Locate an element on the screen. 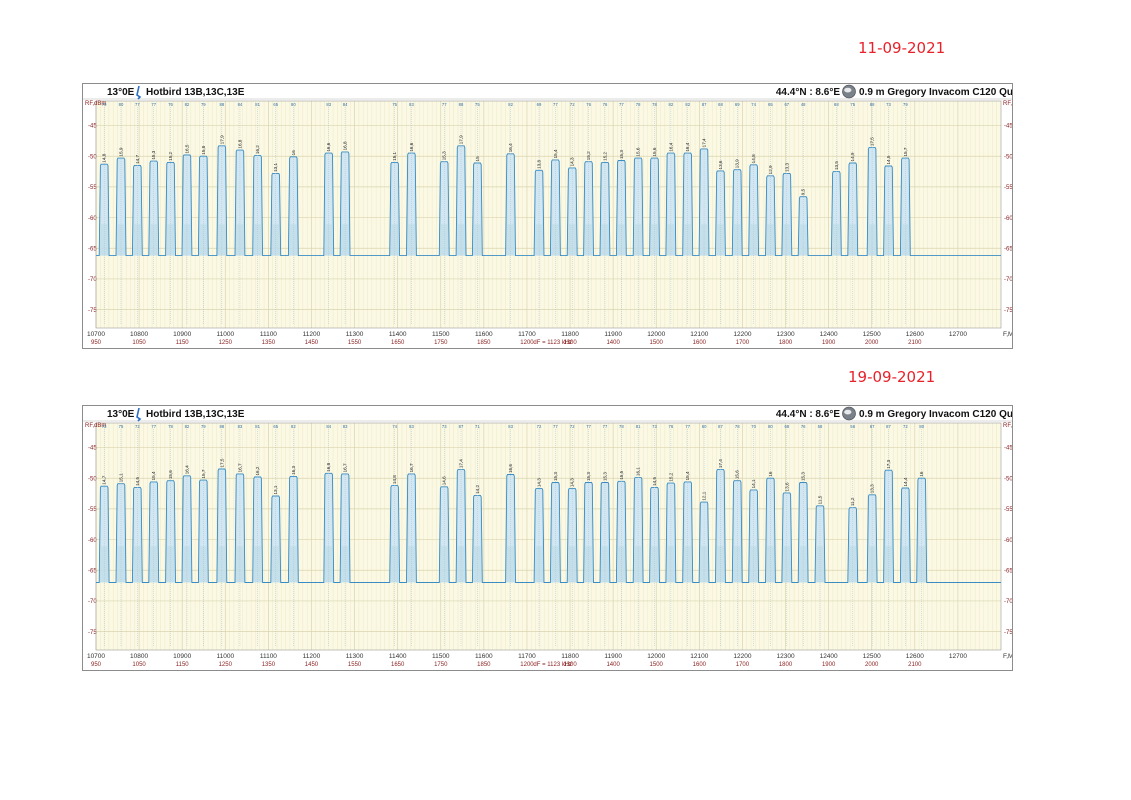 This screenshot has width=1131, height=800. carrier-level-label: 16,2 is located at coordinates (257, 149).